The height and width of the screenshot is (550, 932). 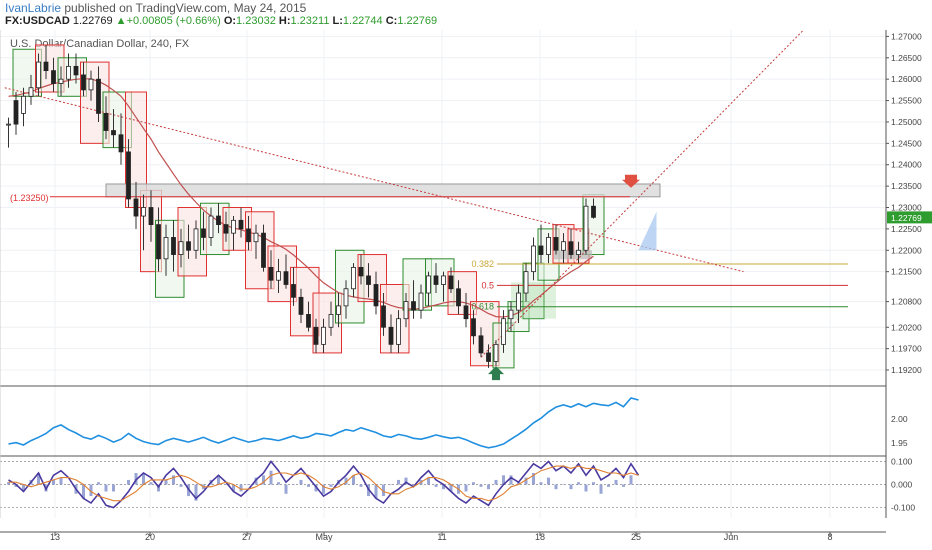 What do you see at coordinates (906, 208) in the screenshot?
I see `y-tick-label: 1.23000` at bounding box center [906, 208].